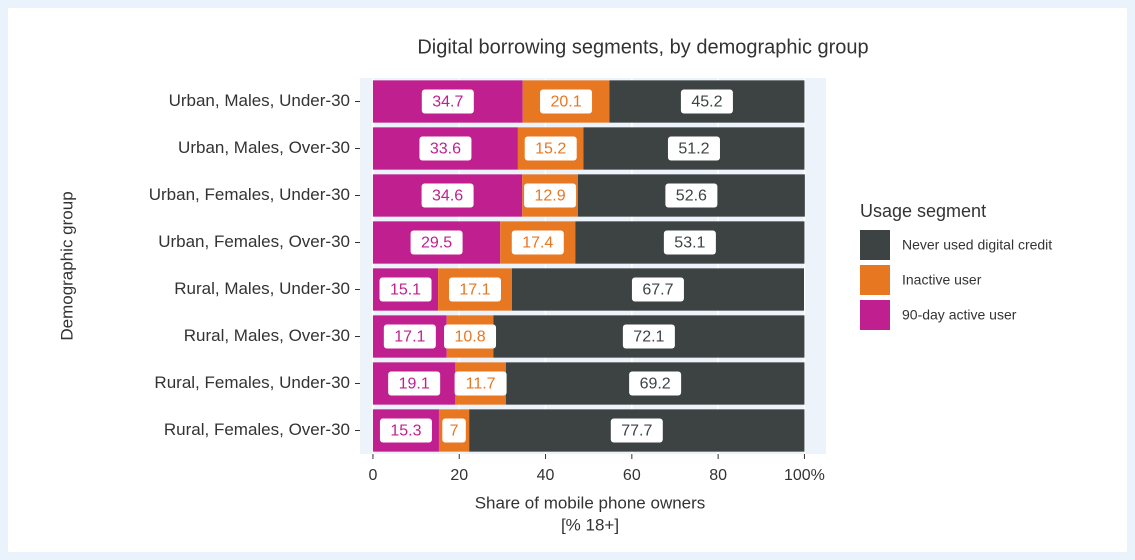 This screenshot has height=560, width=1135. Describe the element at coordinates (254, 241) in the screenshot. I see `y-tick-label: Urban, Females, Over-30` at that location.